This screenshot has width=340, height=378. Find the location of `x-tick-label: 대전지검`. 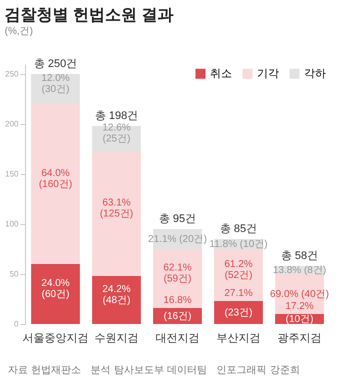

x-tick-label: 대전지검 is located at coordinates (178, 338).